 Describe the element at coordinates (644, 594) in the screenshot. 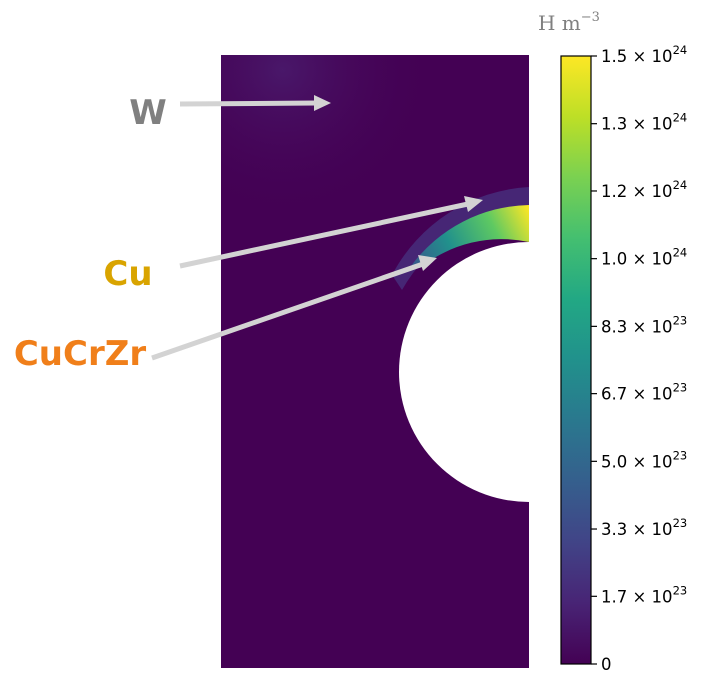

I see `colorbar-tick-label: 1.7 × 10²³` at that location.